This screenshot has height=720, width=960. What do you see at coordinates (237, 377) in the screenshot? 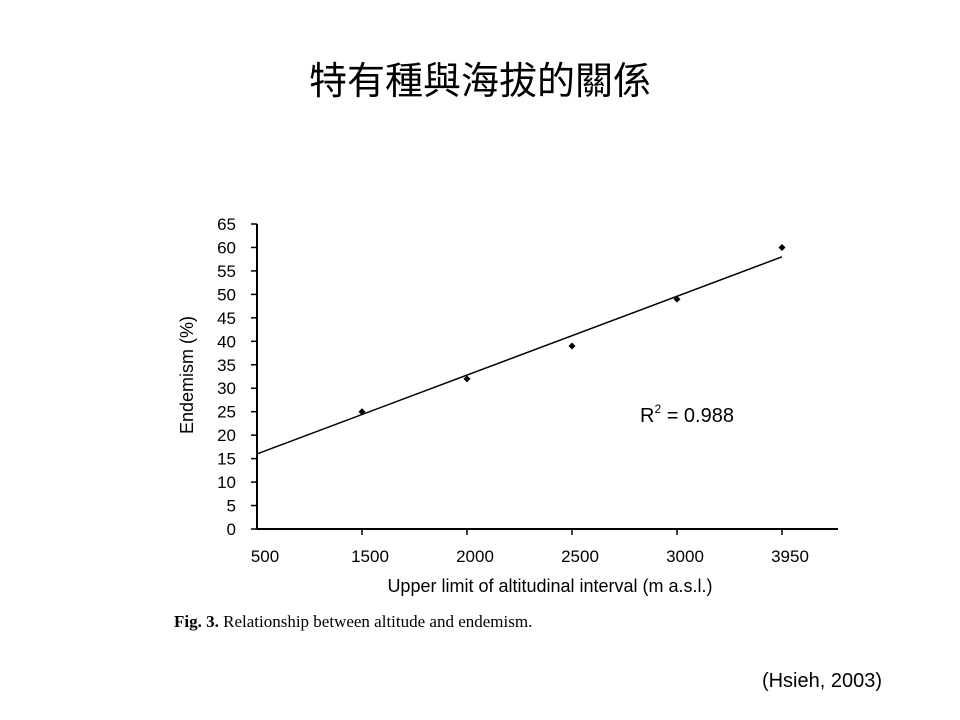
I see `y-axis-ticks: 0 5 10 15 20 25 30 35 40 45 50 55 60 65` at bounding box center [237, 377].